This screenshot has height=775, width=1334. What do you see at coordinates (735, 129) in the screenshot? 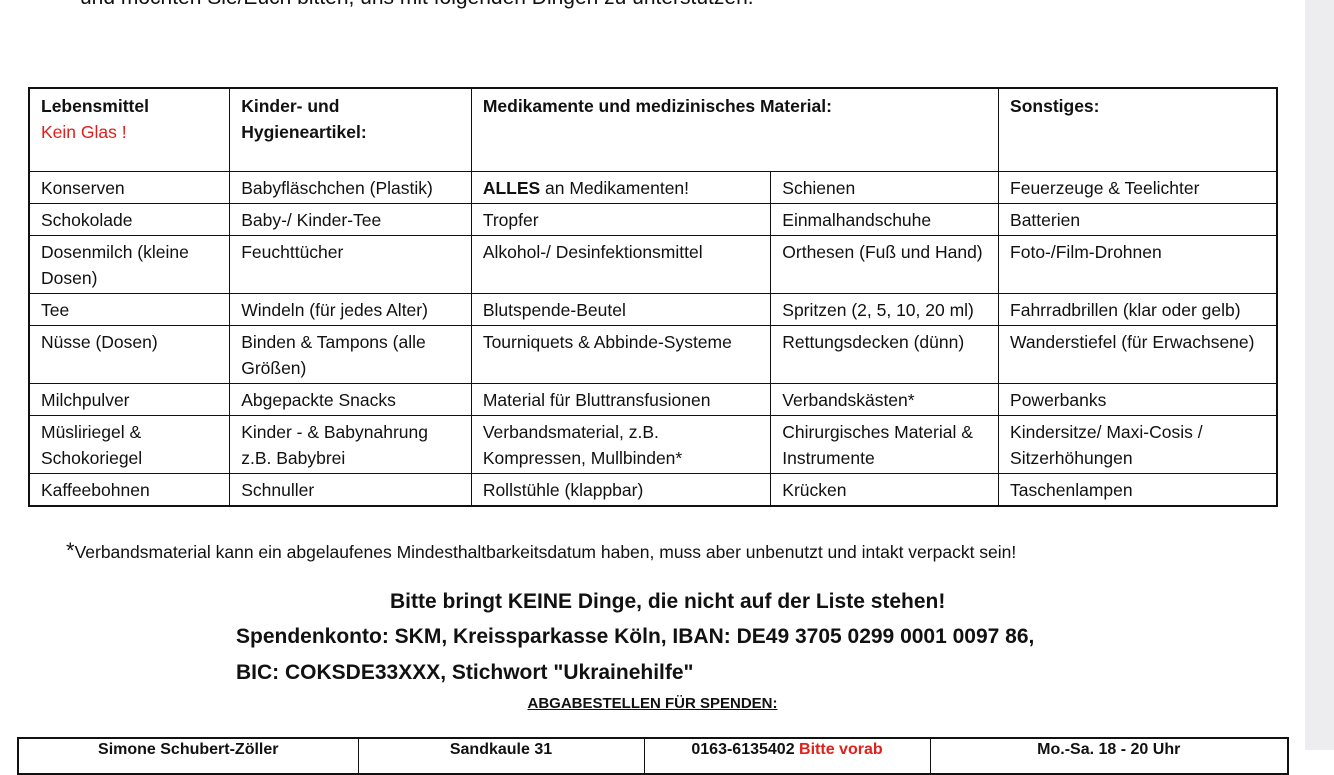
I see `header-medikamente: Medikamente und medizinisches Material:` at bounding box center [735, 129].